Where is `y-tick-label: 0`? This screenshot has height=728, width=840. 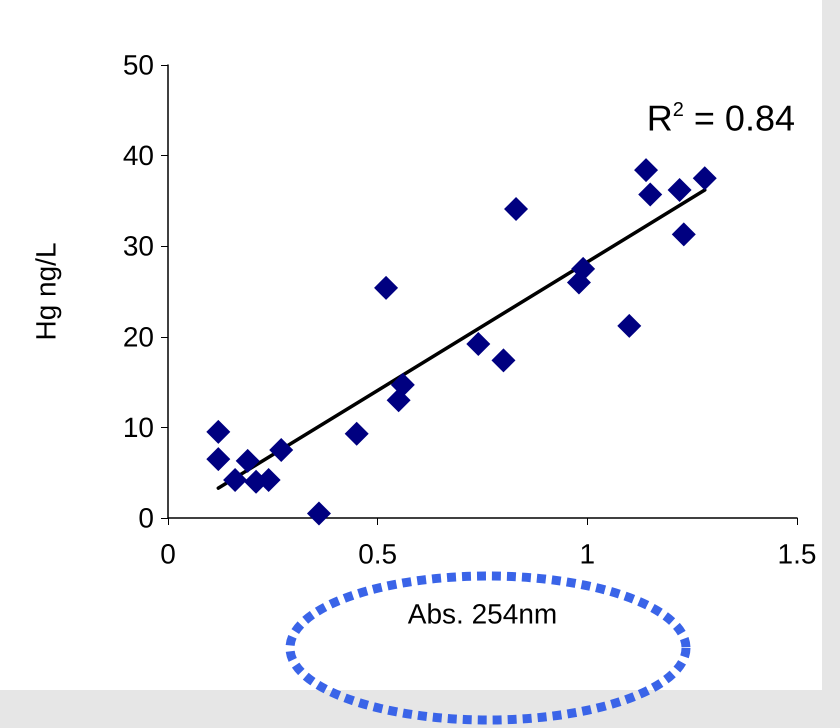 y-tick-label: 0 is located at coordinates (146, 518).